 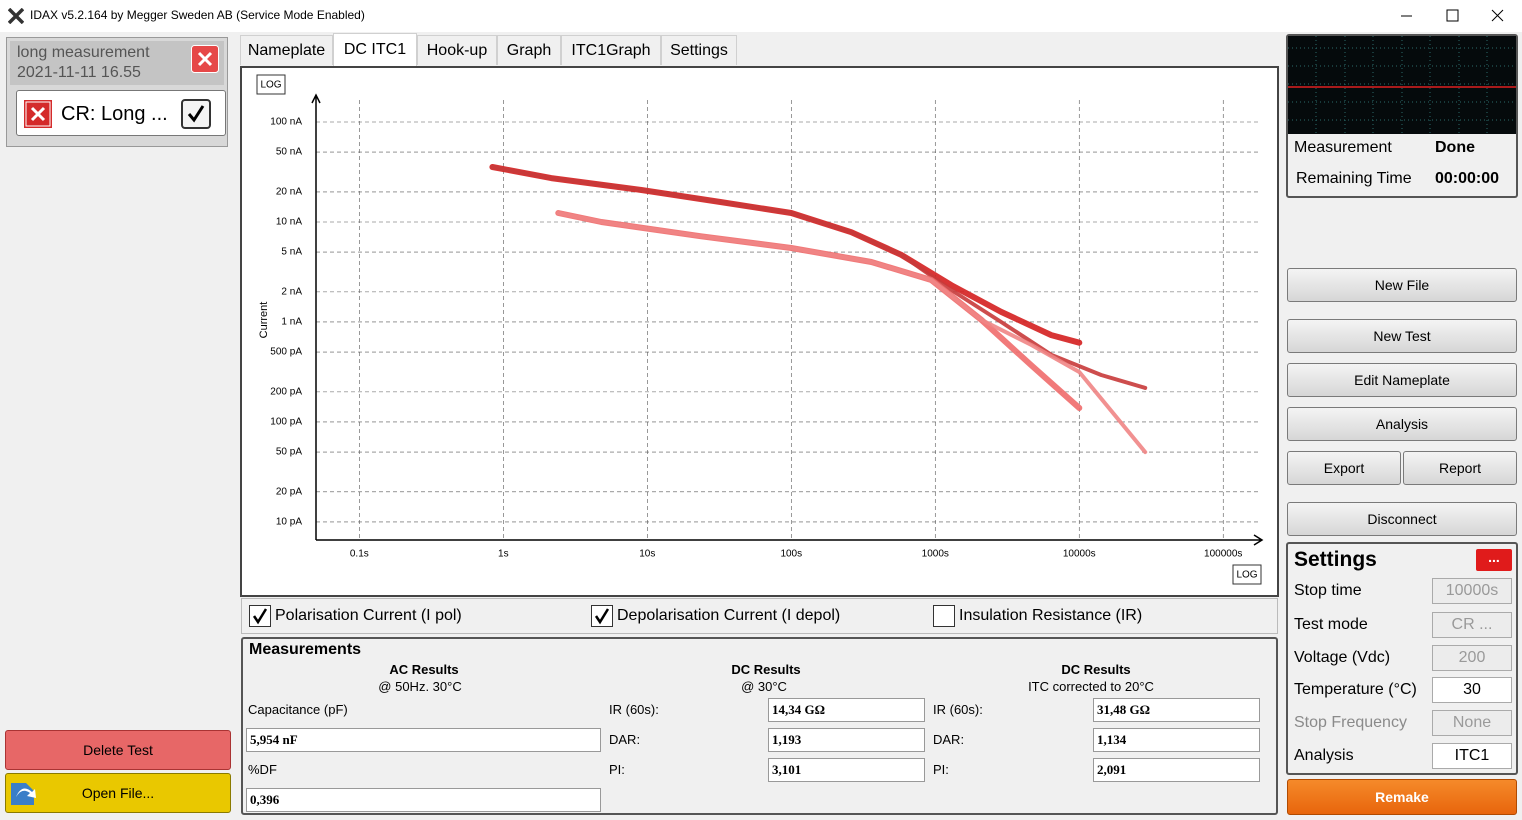 What do you see at coordinates (457, 50) in the screenshot?
I see `tab: Hook-up` at bounding box center [457, 50].